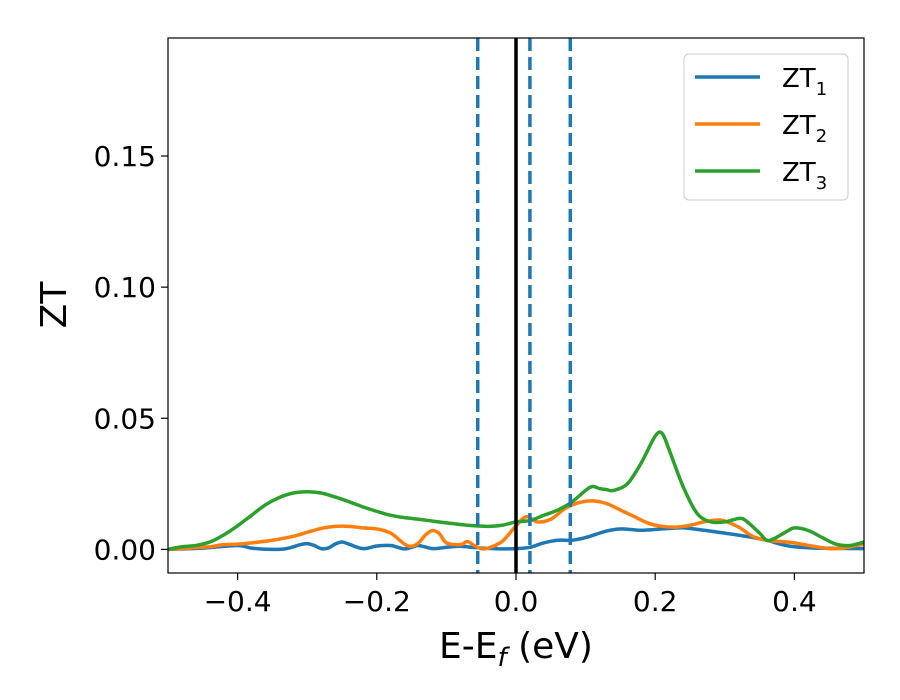  I want to click on x-tick-label: −0.2, so click(377, 601).